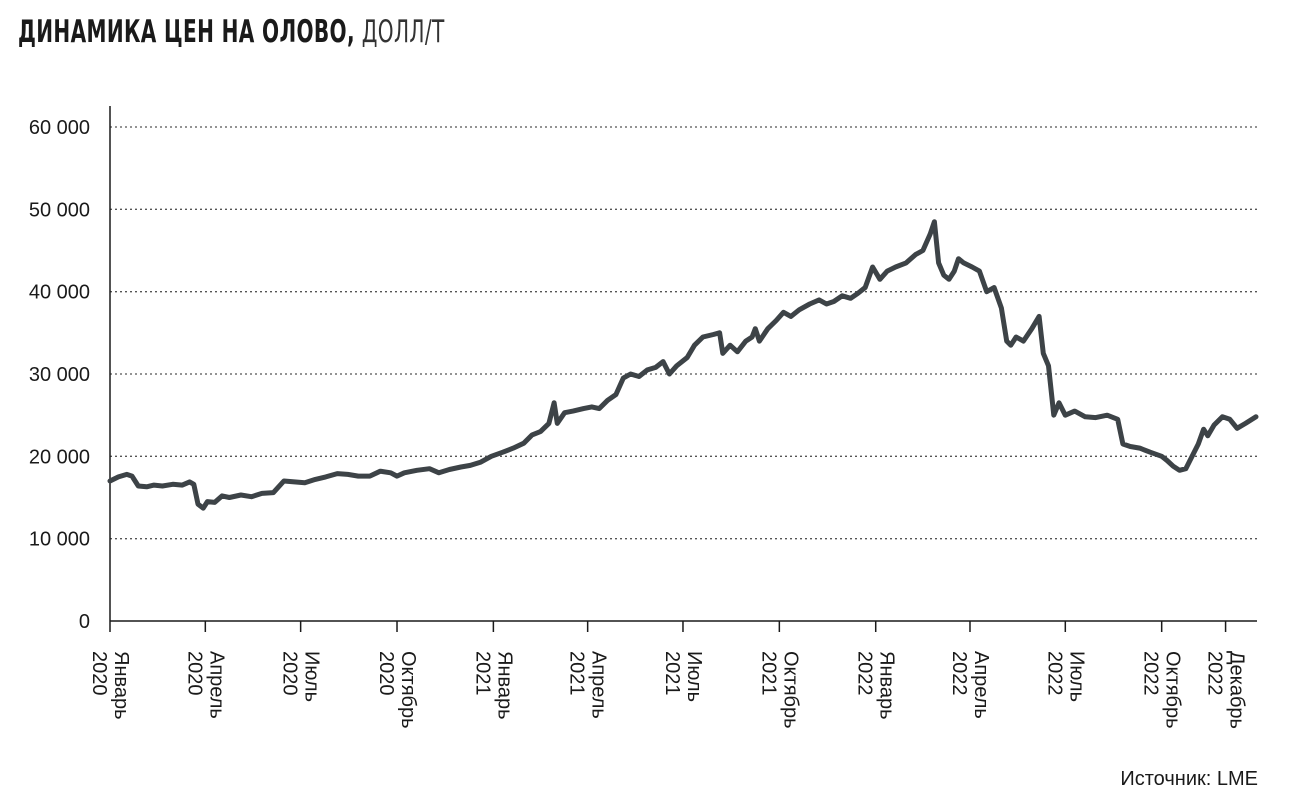  Describe the element at coordinates (59, 293) in the screenshot. I see `y-tick-label: 40 000` at that location.